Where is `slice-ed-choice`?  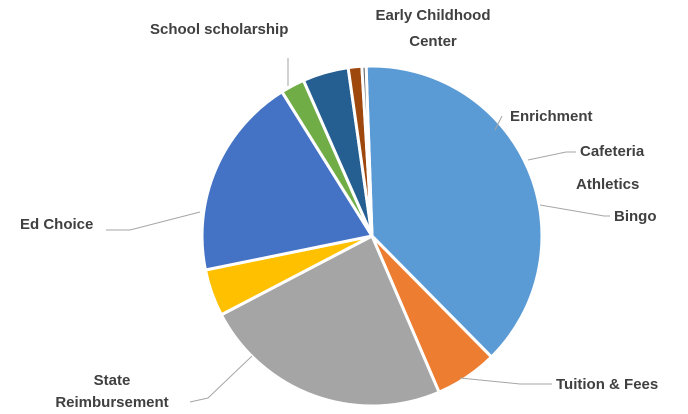 slice-ed-choice is located at coordinates (330, 321).